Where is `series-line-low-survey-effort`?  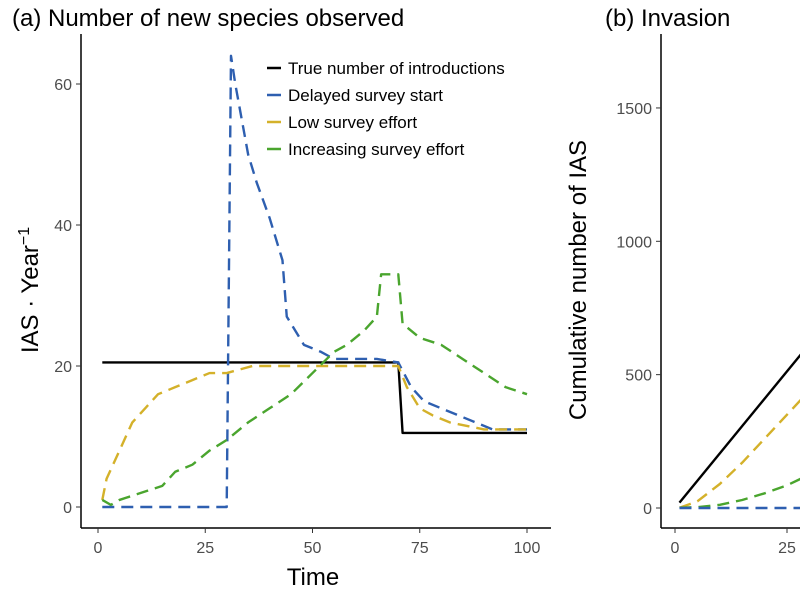
series-line-low-survey-effort is located at coordinates (314, 432).